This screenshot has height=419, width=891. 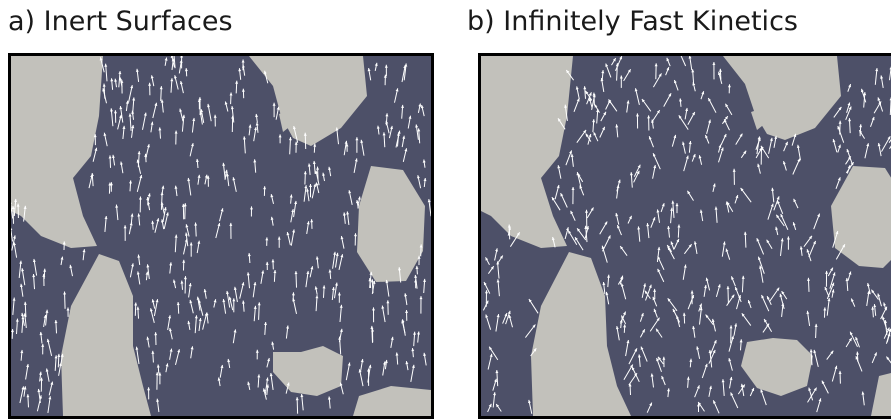 What do you see at coordinates (391, 224) in the screenshot?
I see `grain-right` at bounding box center [391, 224].